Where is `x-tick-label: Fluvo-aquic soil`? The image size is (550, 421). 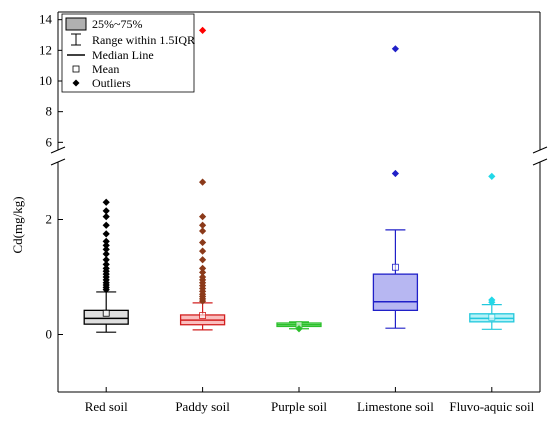
x-tick-label: Fluvo-aquic soil is located at coordinates (491, 406).